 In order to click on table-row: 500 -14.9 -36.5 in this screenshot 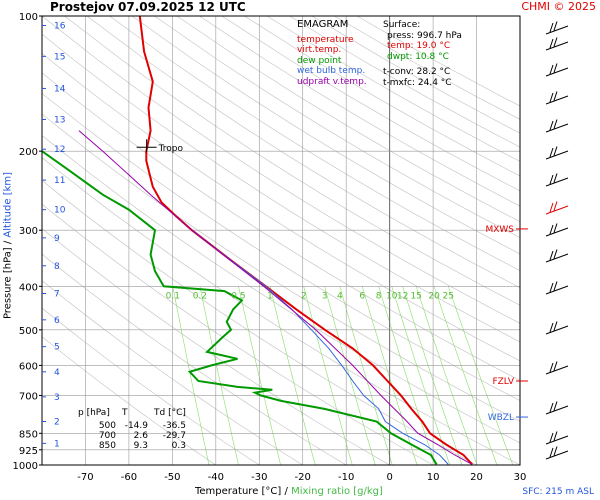, I will do `click(136, 426)`.